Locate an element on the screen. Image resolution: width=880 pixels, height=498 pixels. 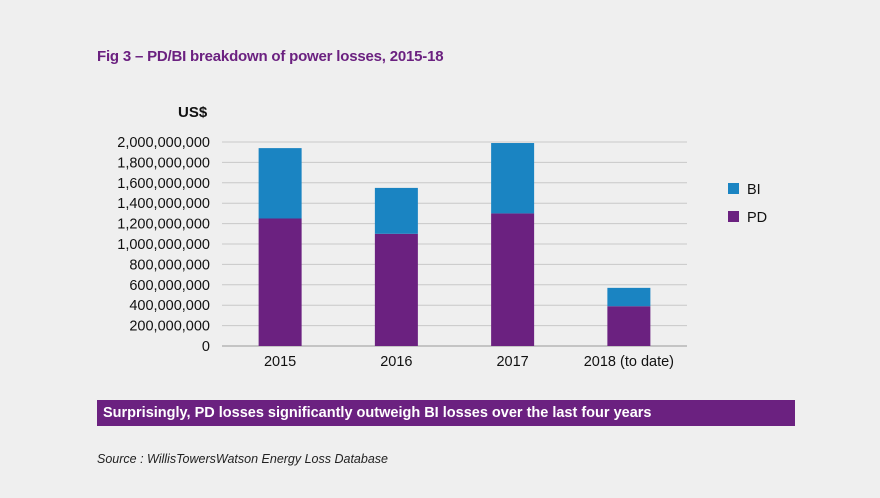
bar-bi-2018 is located at coordinates (629, 297).